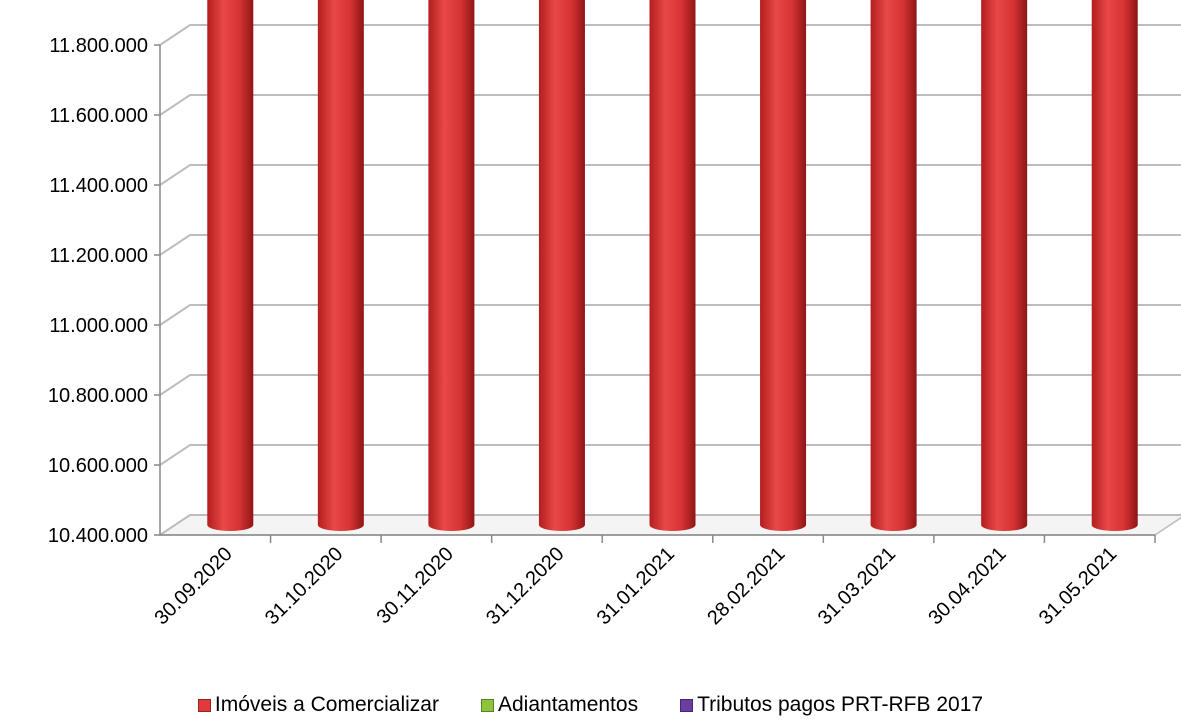 The image size is (1181, 720). I want to click on x-tick-label: 30.11.2020, so click(415, 585).